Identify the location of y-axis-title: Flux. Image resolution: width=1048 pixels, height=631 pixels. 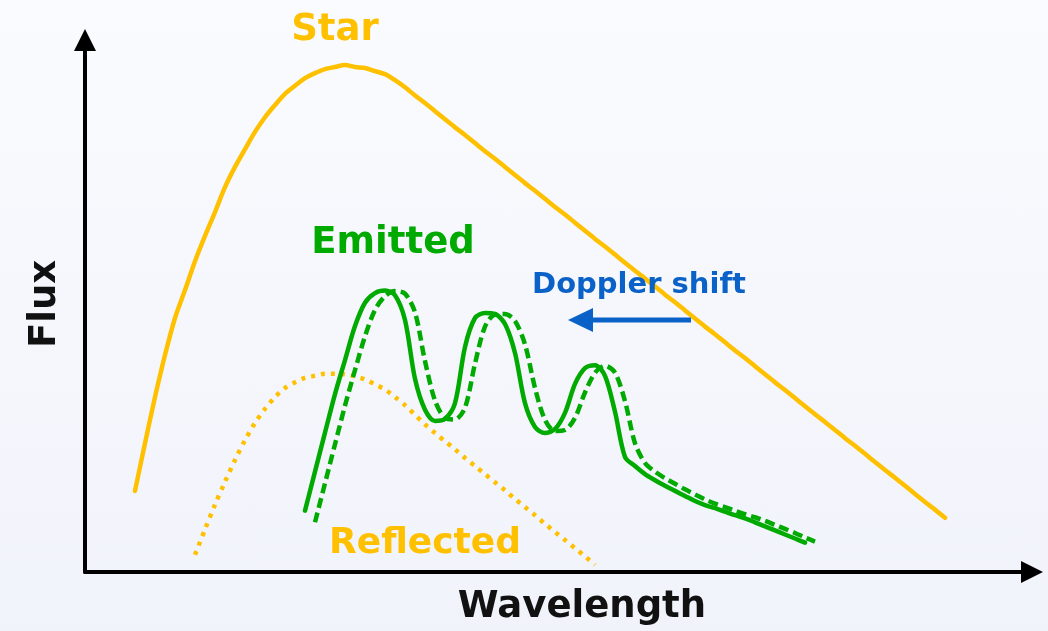
(42, 304).